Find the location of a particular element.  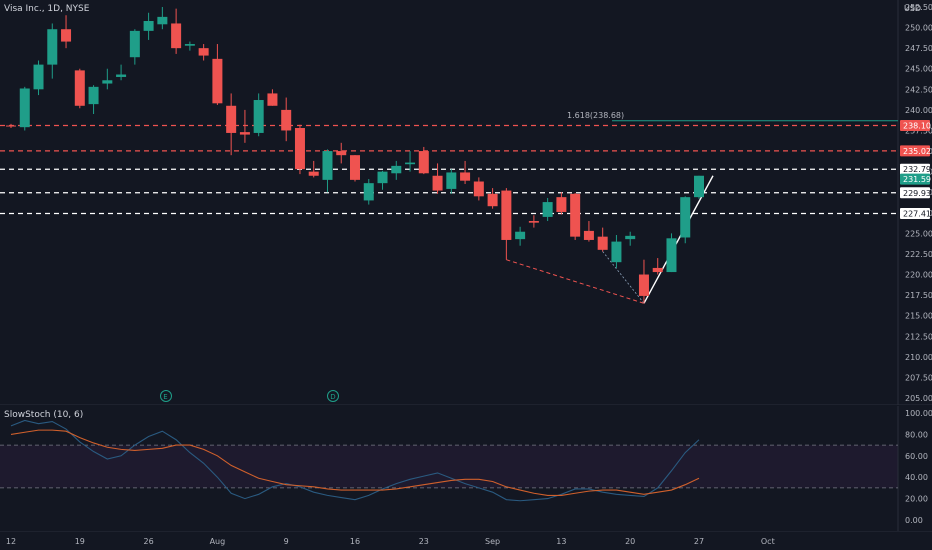

time-tick-label: Aug is located at coordinates (218, 541).